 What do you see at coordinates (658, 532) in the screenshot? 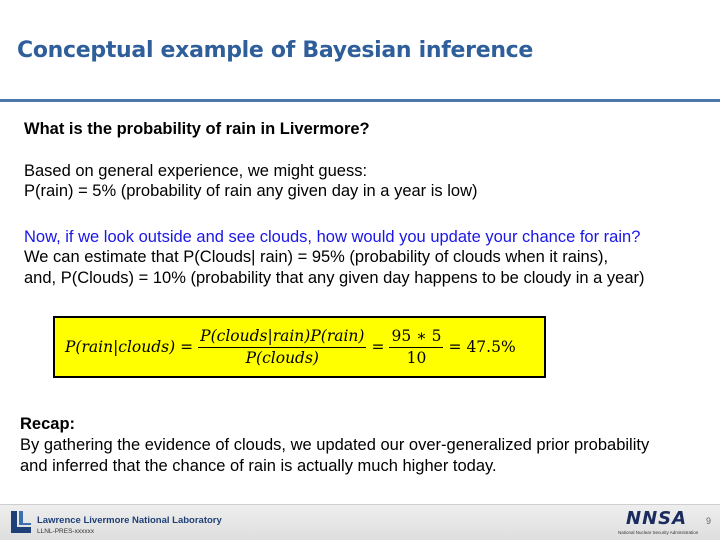
I see `nnsa-subtitle: National Nuclear Security Administration` at bounding box center [658, 532].